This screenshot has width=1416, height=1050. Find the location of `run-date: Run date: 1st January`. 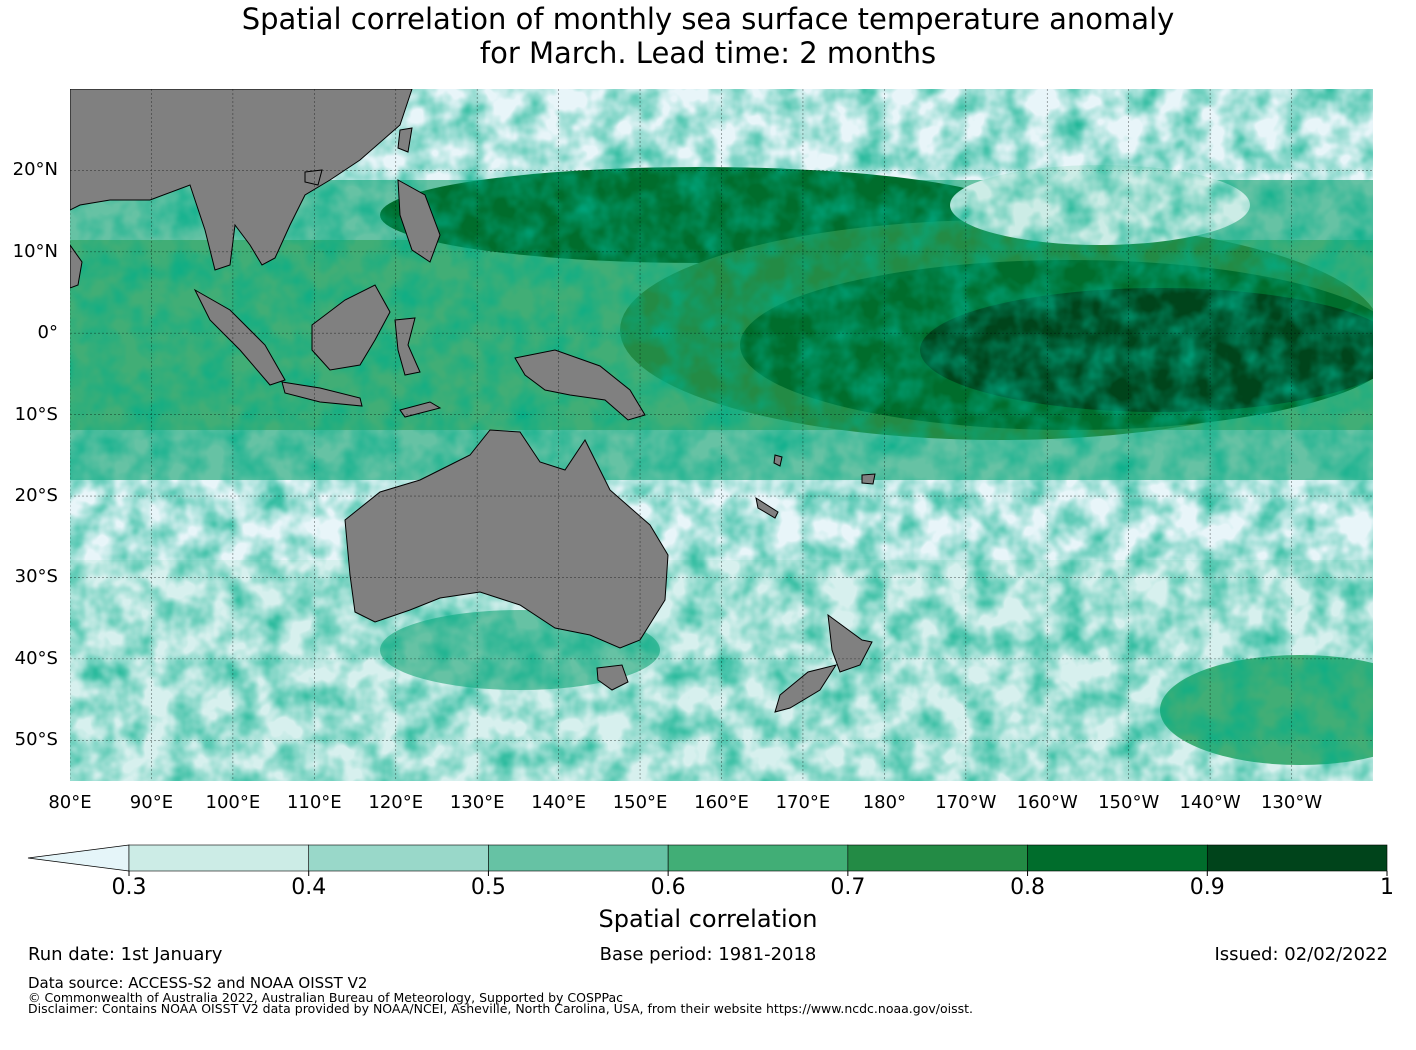

run-date: Run date: 1st January is located at coordinates (125, 954).